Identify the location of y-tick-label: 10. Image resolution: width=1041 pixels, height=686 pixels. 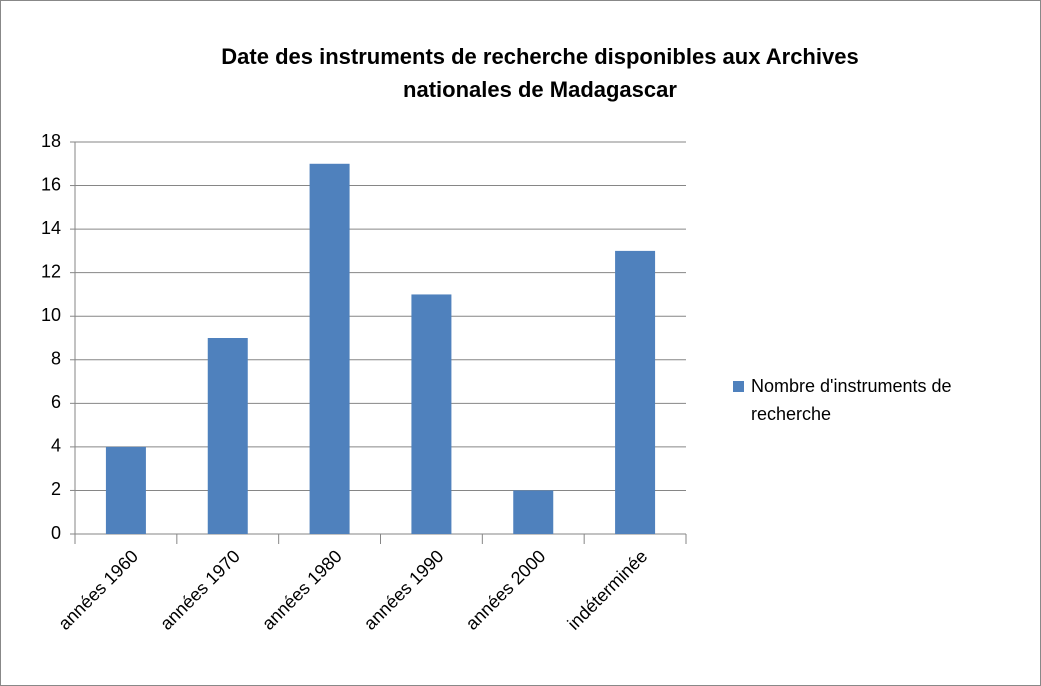
(51, 315).